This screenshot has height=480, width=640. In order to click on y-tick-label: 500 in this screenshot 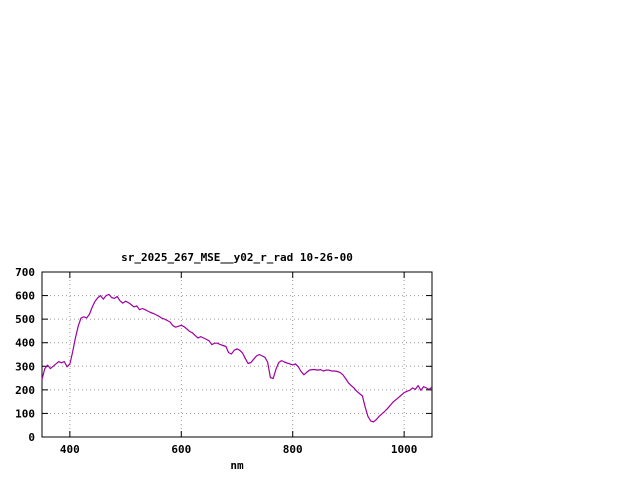, I will do `click(25, 319)`.